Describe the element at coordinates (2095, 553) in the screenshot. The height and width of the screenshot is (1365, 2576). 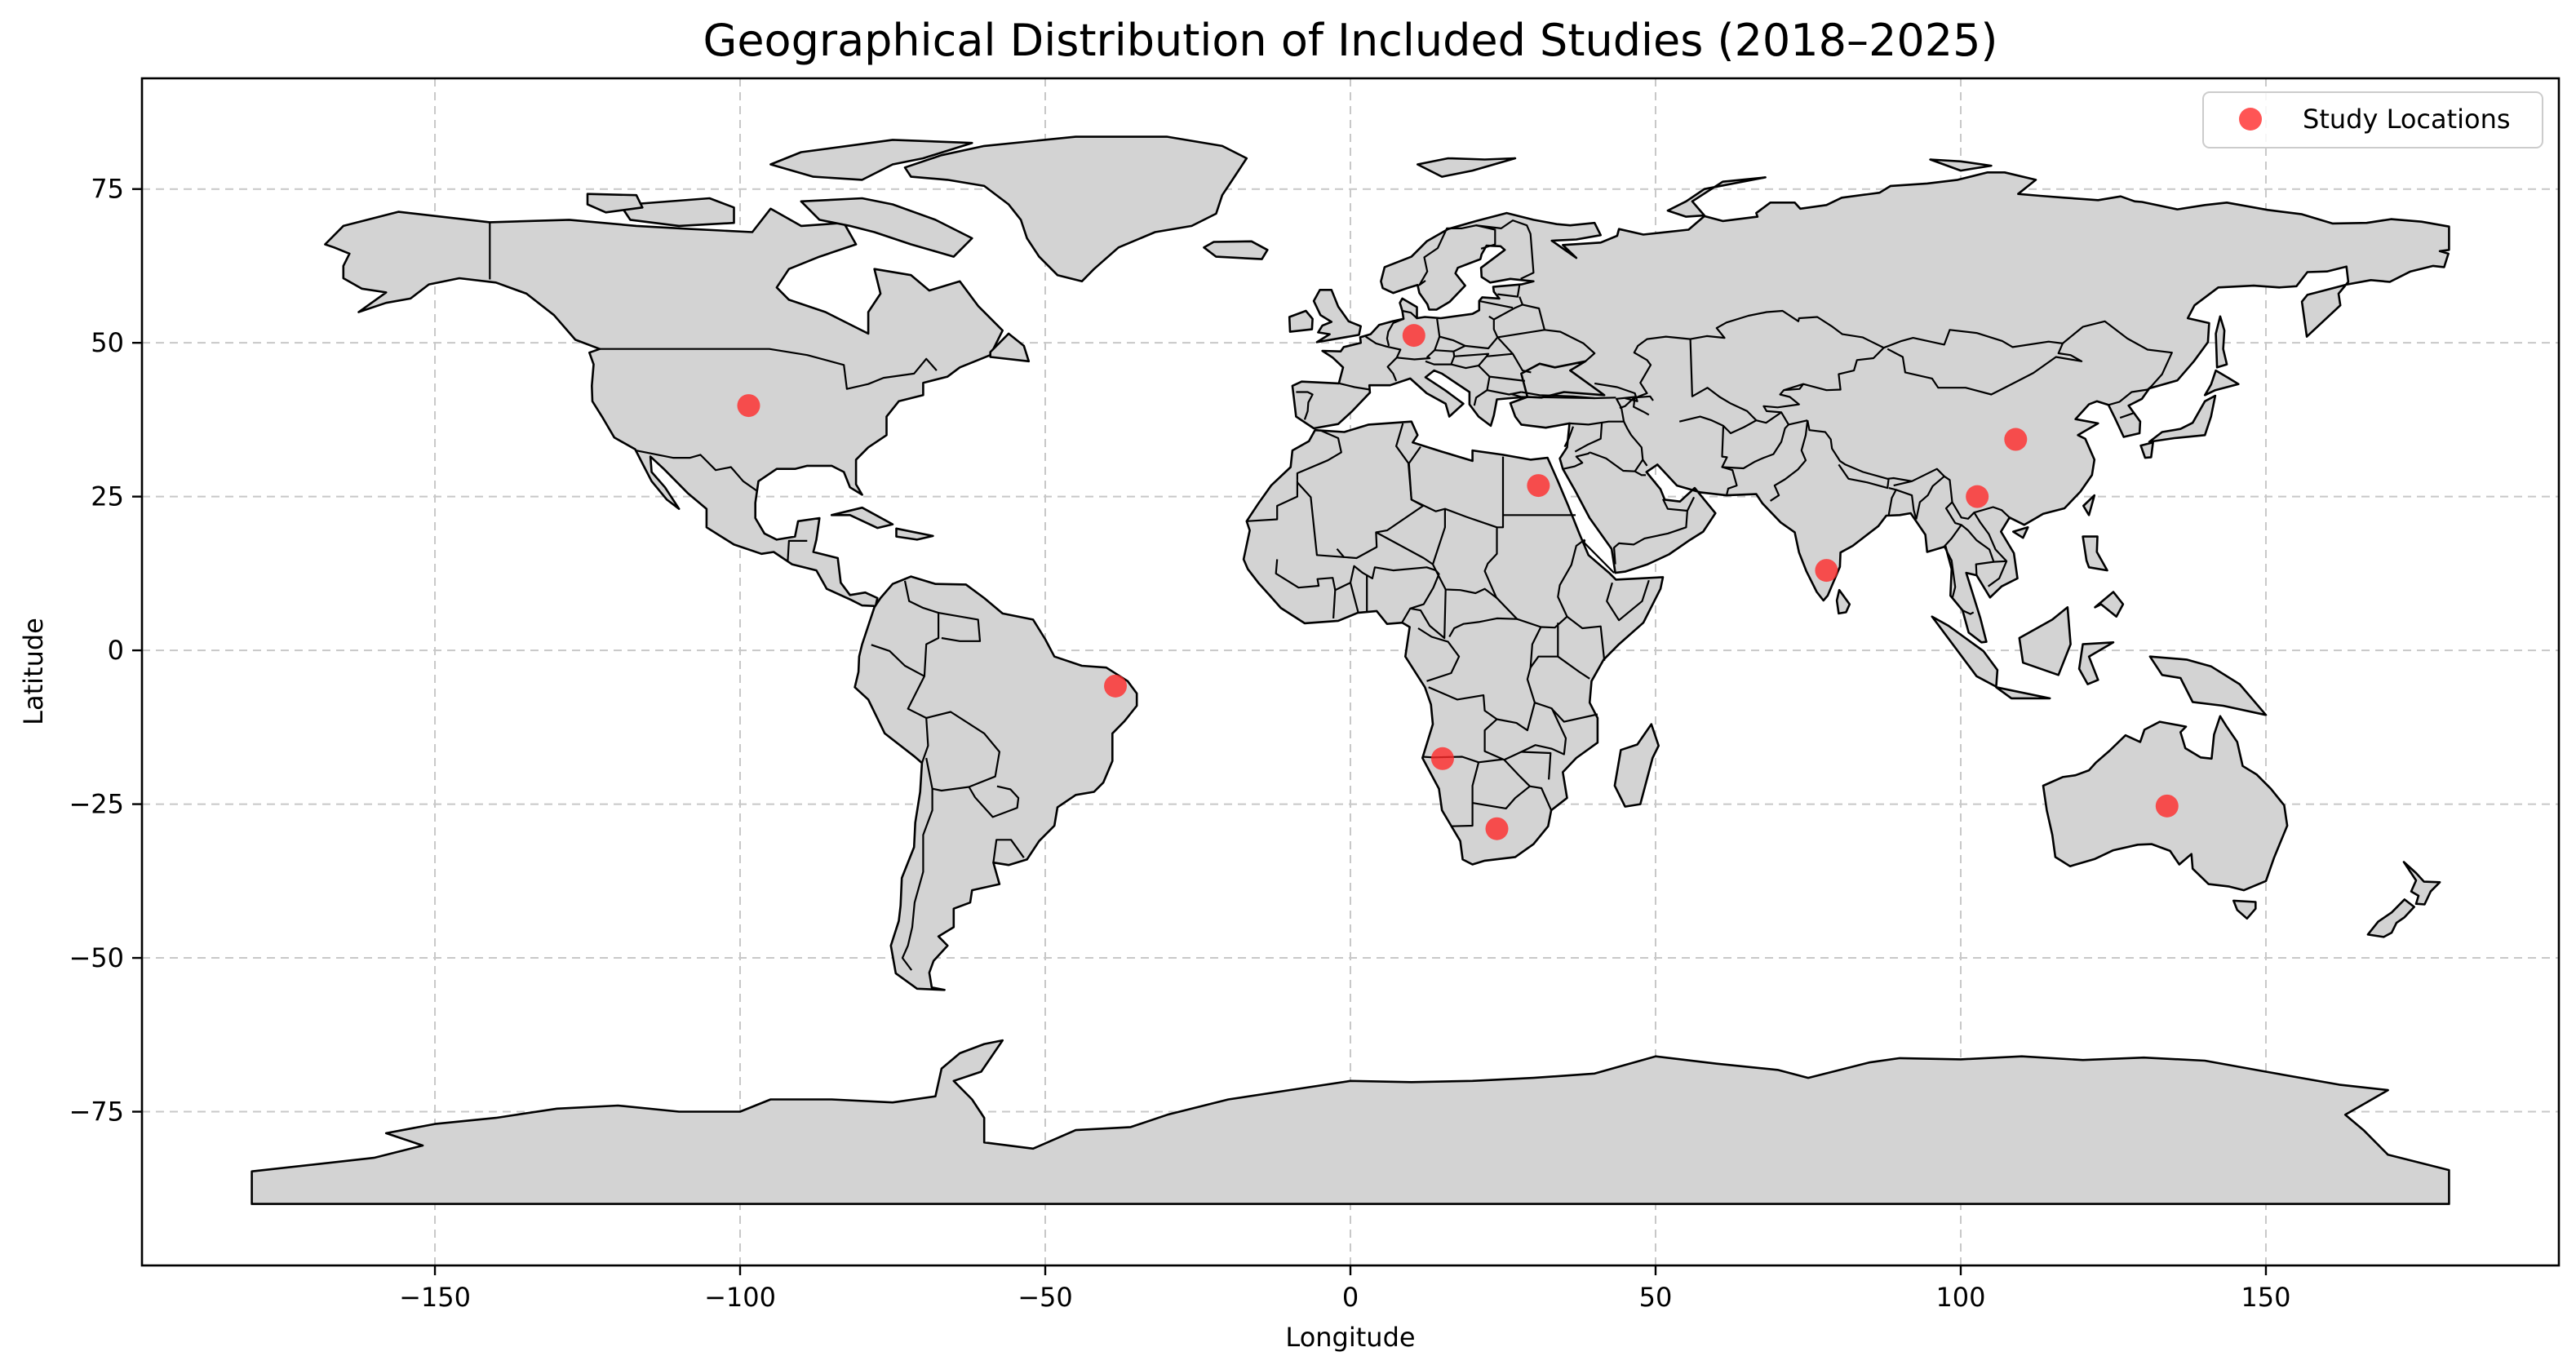
I see `land-philippines-luzon` at that location.